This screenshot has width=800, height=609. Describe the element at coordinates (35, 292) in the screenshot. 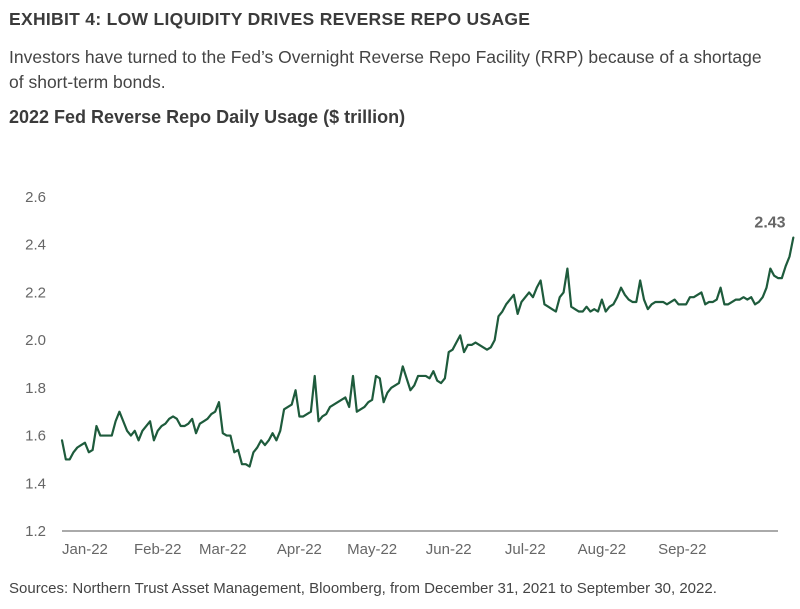

I see `y-tick-label: 2.2` at that location.